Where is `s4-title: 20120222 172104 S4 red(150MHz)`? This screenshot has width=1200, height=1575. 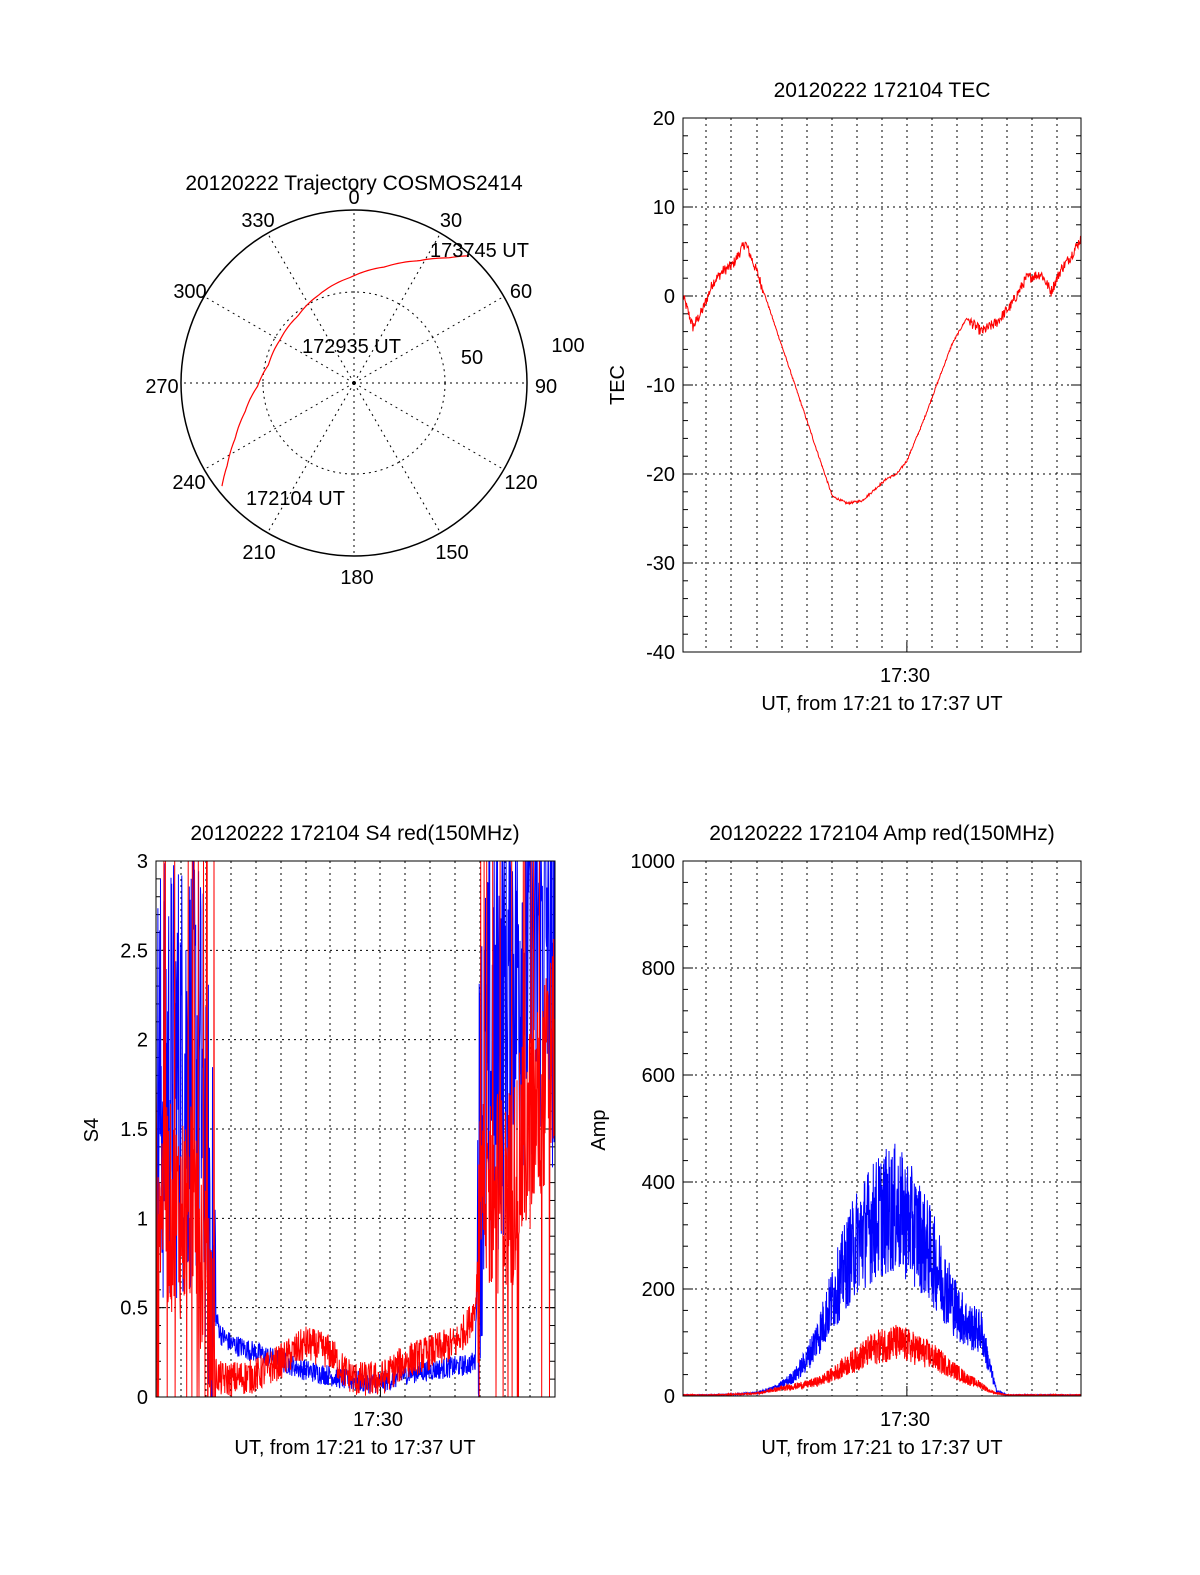 s4-title: 20120222 172104 S4 red(150MHz) is located at coordinates (354, 833).